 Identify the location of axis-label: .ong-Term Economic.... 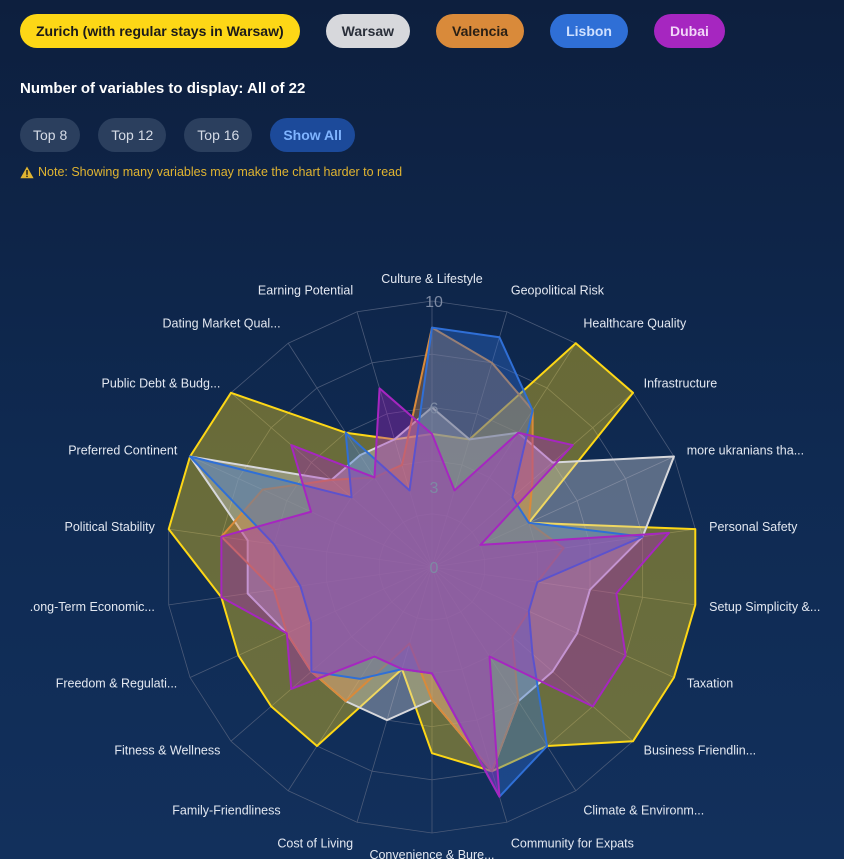
(92, 607).